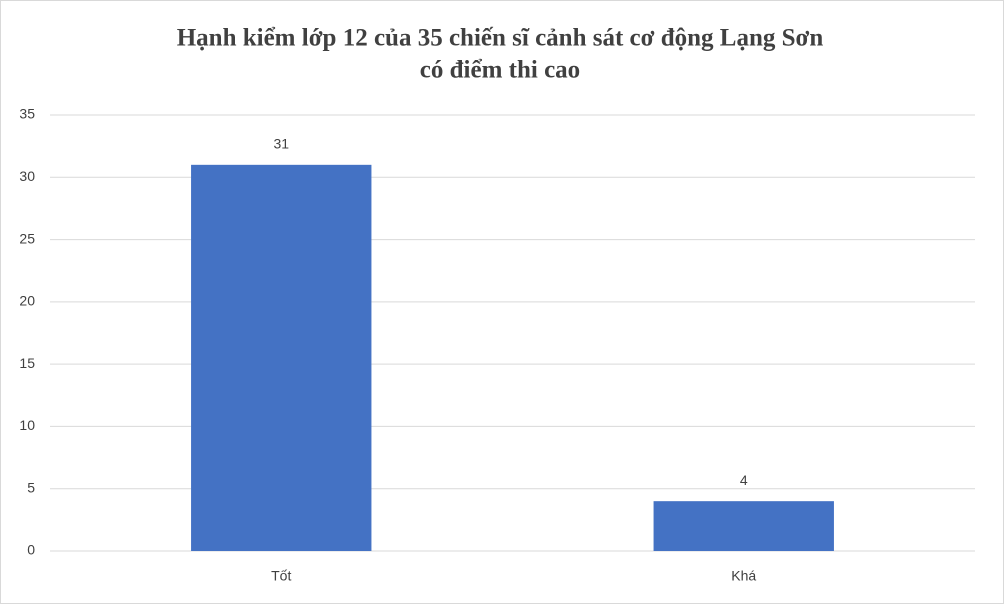 The width and height of the screenshot is (1004, 604). Describe the element at coordinates (500, 70) in the screenshot. I see `chart-title: có điểm thi cao` at that location.